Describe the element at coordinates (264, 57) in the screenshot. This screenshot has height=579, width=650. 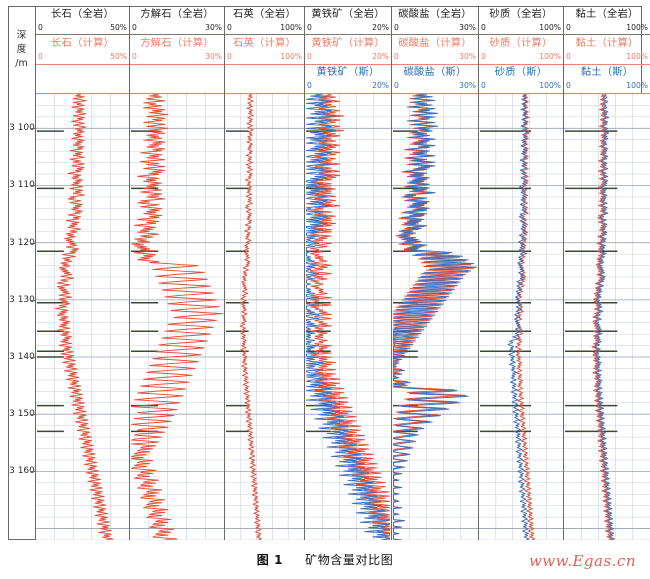
I see `scale-quartz-computed: 0 100%` at that location.